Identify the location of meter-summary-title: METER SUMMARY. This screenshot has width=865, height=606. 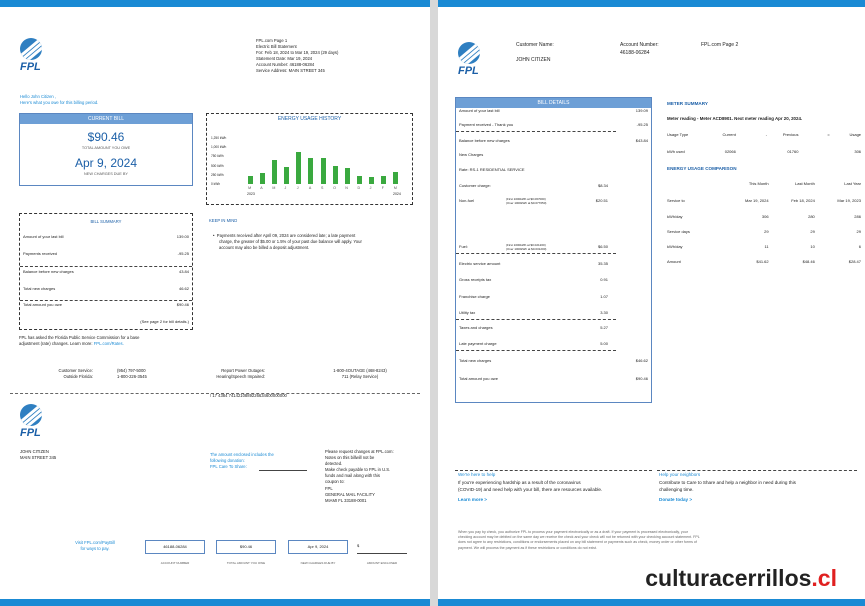
(687, 103).